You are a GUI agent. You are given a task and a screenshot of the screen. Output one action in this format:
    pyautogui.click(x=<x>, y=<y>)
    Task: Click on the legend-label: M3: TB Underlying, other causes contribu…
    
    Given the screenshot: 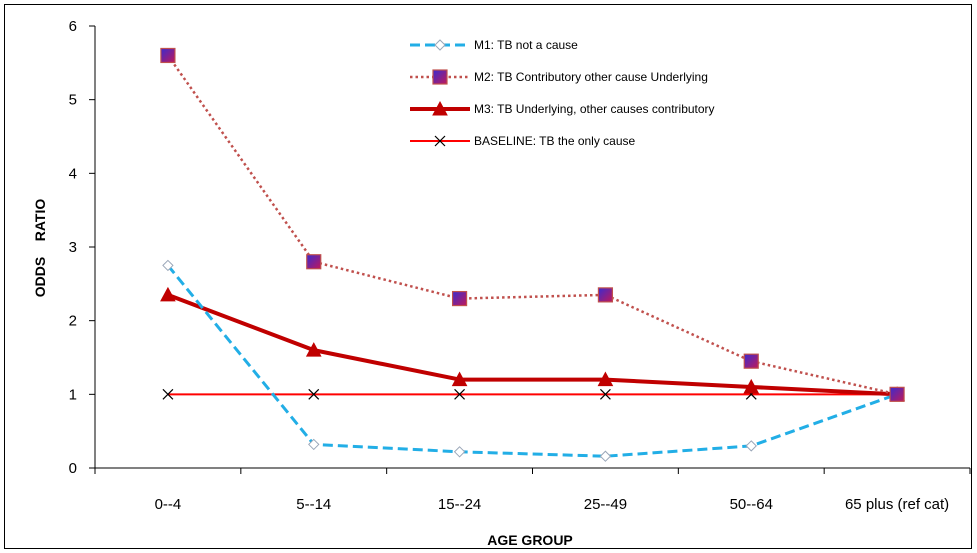 What is the action you would take?
    pyautogui.click(x=594, y=109)
    